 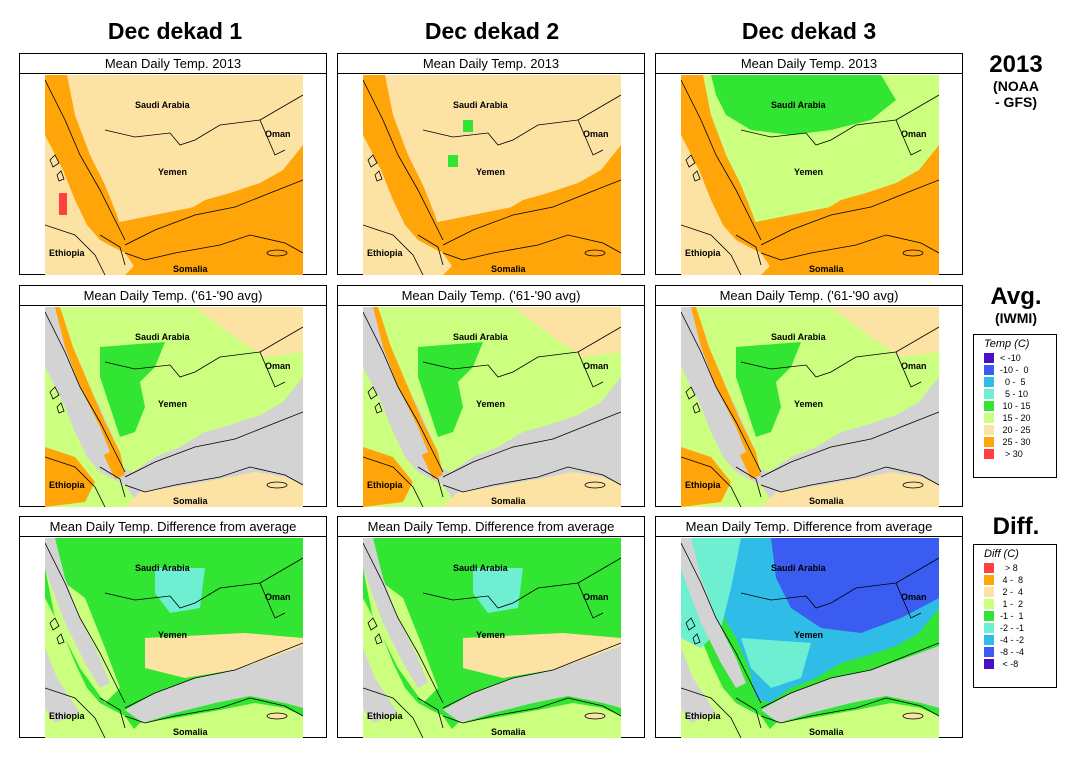 What do you see at coordinates (1015, 370) in the screenshot?
I see `legend-item: -10 - 0` at bounding box center [1015, 370].